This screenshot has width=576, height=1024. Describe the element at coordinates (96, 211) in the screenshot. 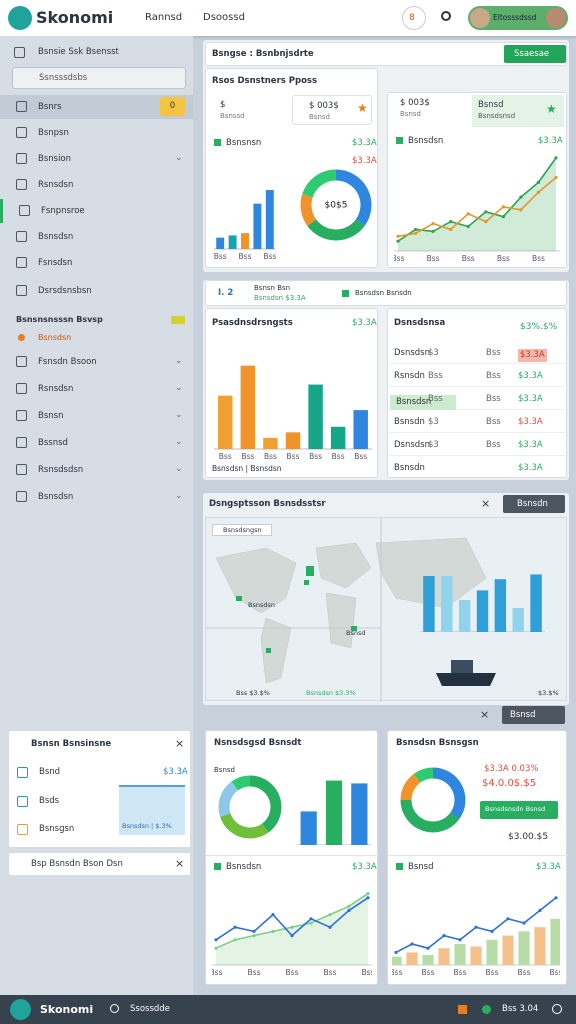

I see `nav-item: Fsnpnsroe` at that location.